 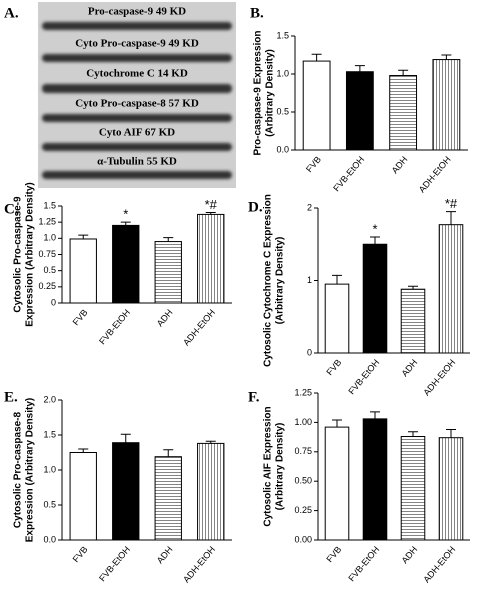 I want to click on blot-label: Cyto AIF 67 KD, so click(x=137, y=133).